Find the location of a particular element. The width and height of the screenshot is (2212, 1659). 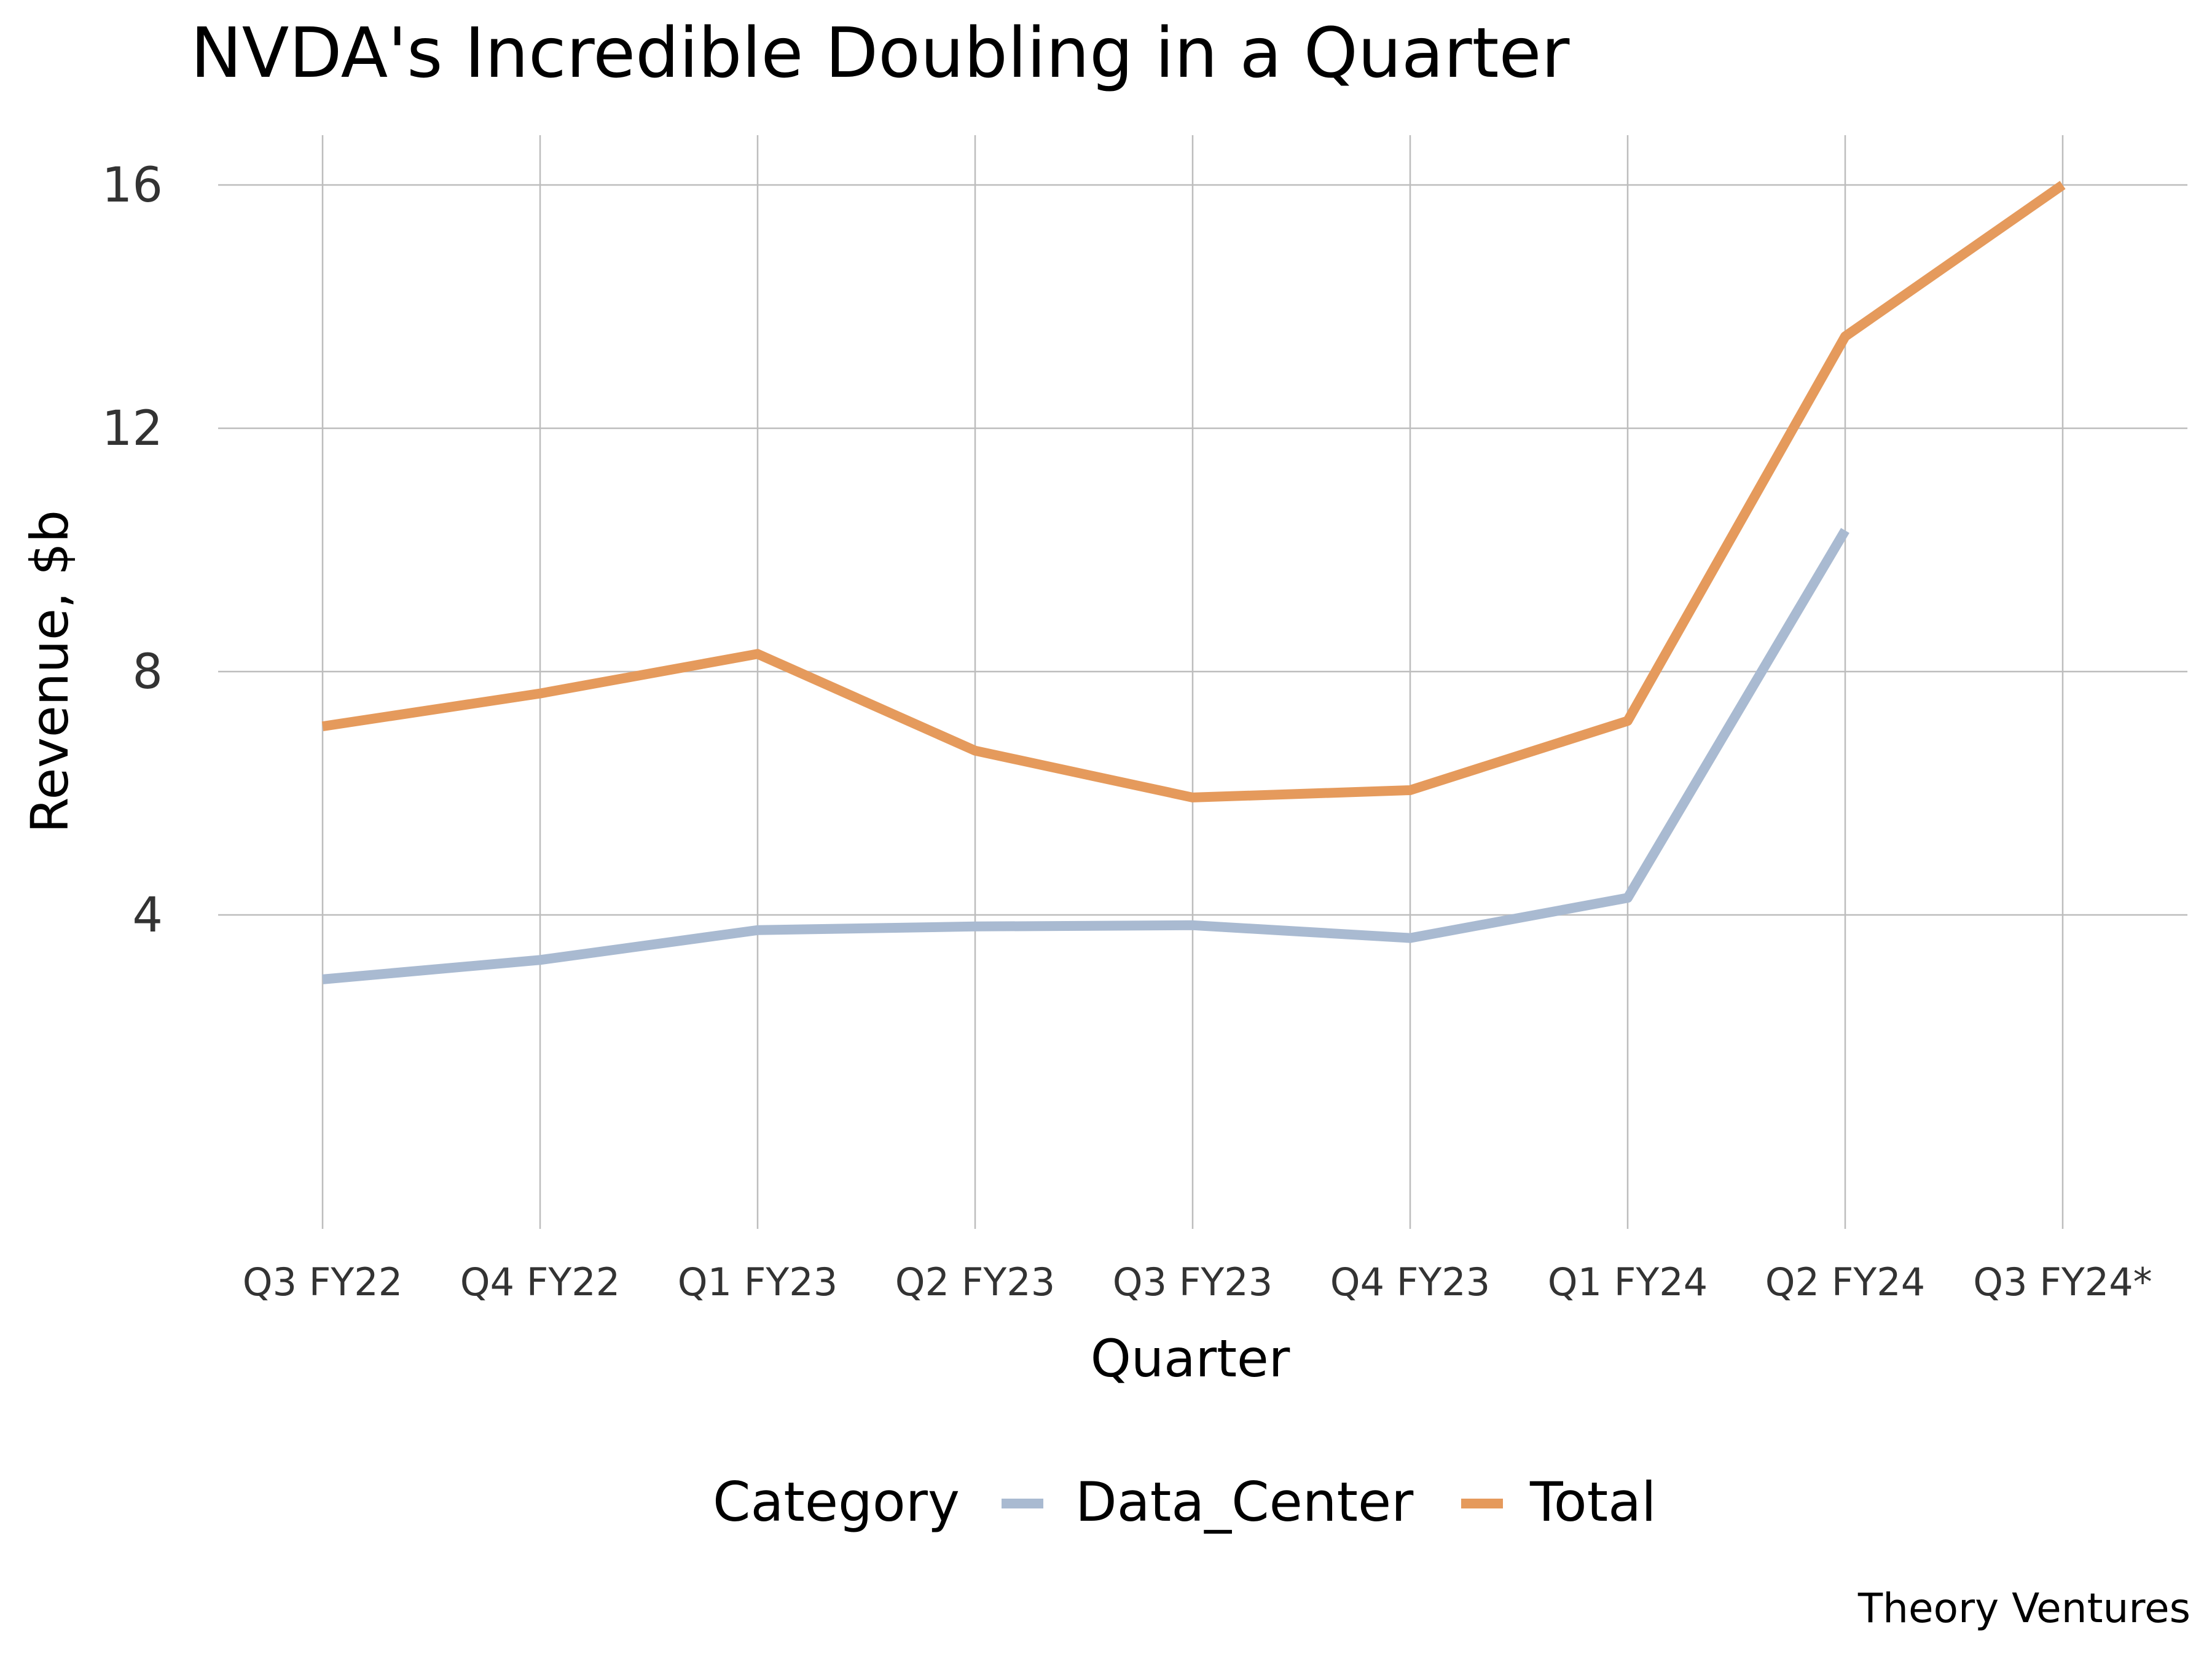

legend-label-data-center: Data_Center is located at coordinates (1244, 1502).